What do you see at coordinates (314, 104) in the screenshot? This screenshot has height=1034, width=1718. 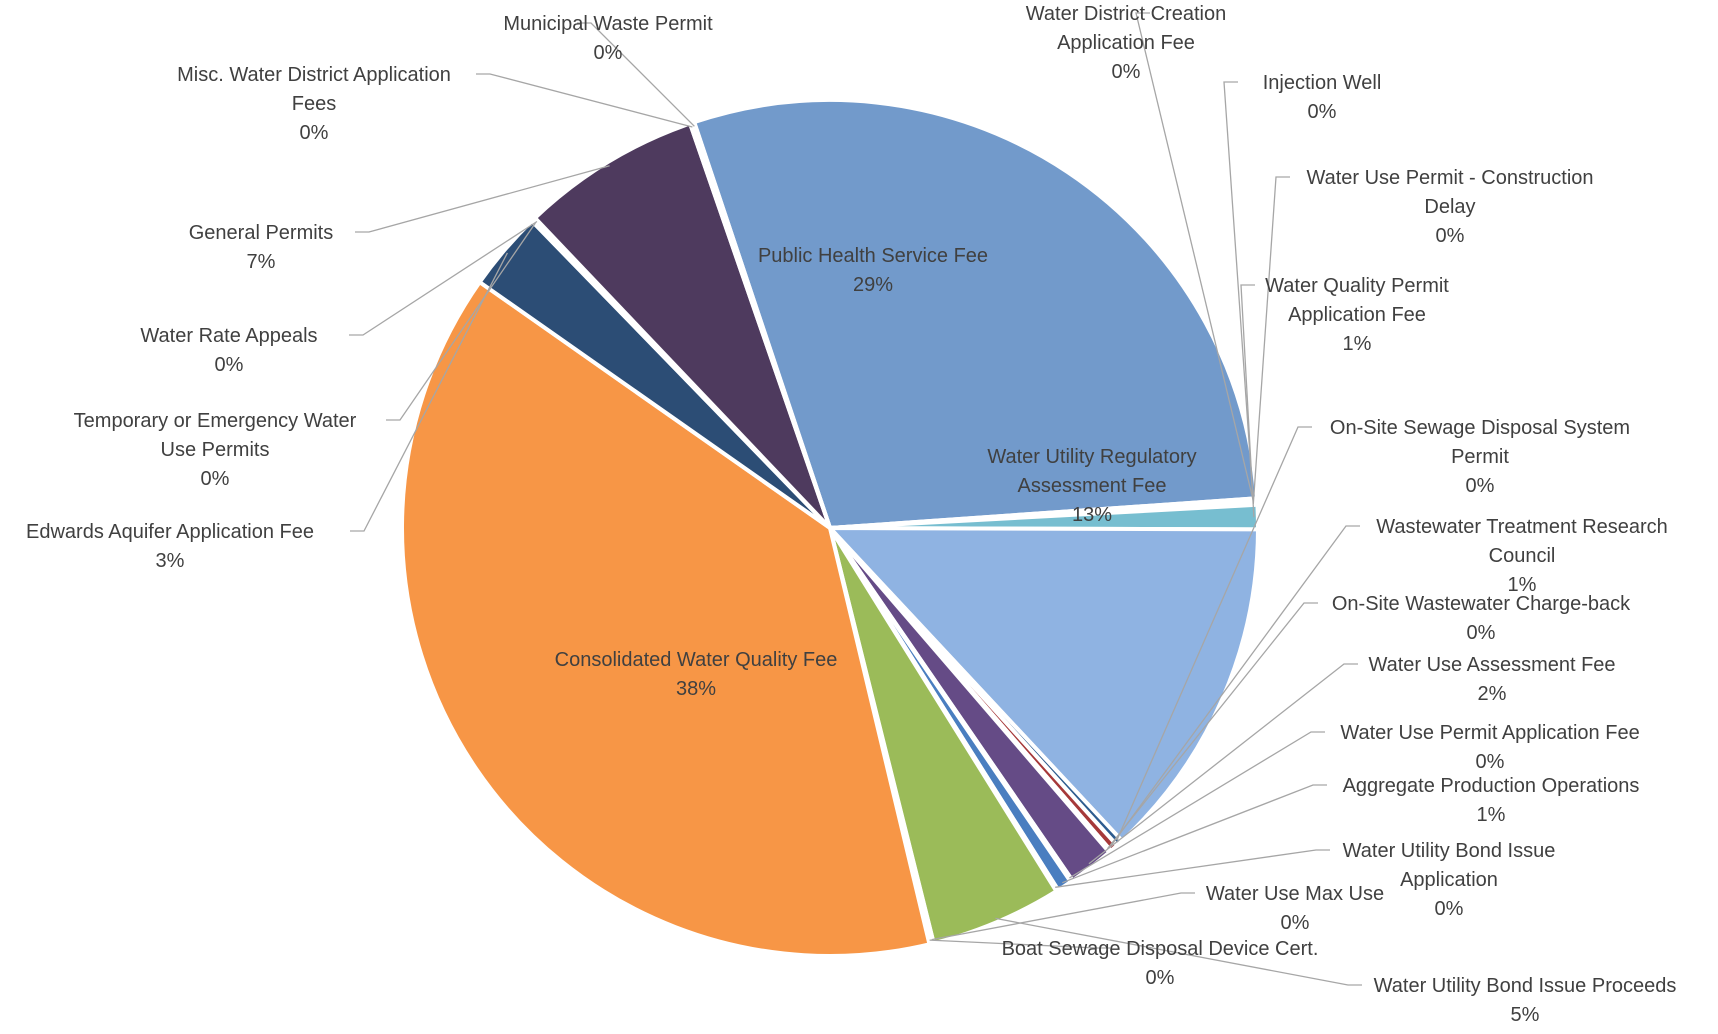 I see `slice-label: Misc. Water District Application Fees 0%` at bounding box center [314, 104].